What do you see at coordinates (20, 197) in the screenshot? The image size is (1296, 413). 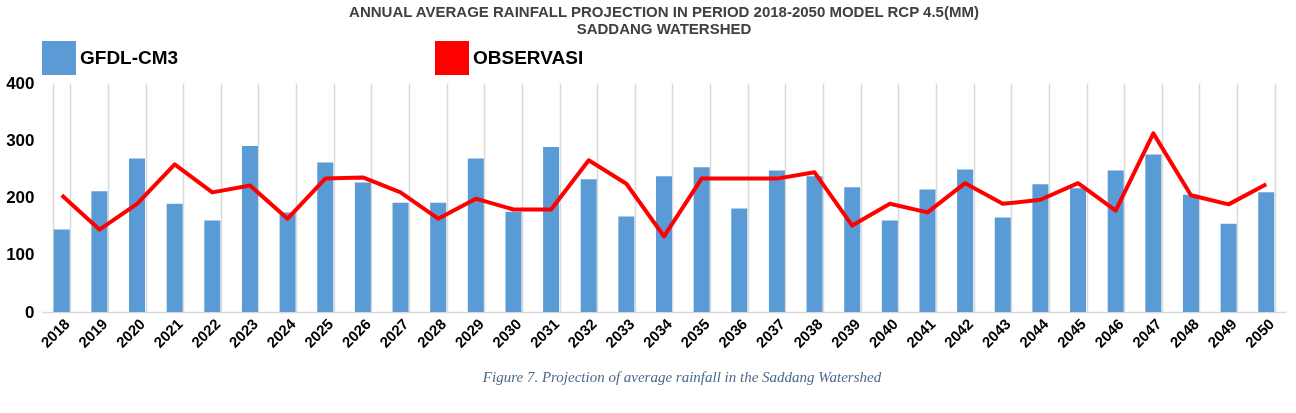 I see `y-tick-label: 200` at bounding box center [20, 197].